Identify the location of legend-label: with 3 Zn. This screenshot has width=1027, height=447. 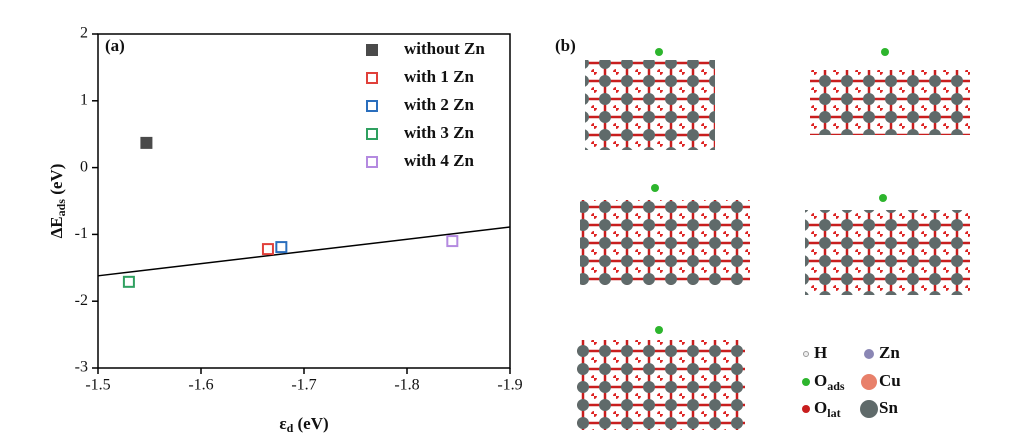
(439, 132).